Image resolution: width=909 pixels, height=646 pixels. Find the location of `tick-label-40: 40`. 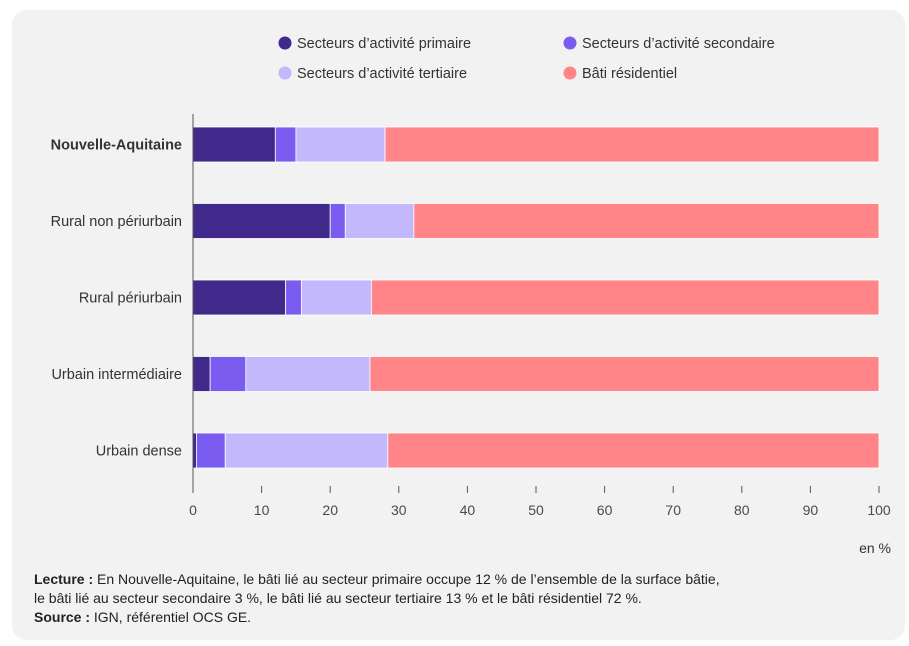

tick-label-40: 40 is located at coordinates (468, 510).